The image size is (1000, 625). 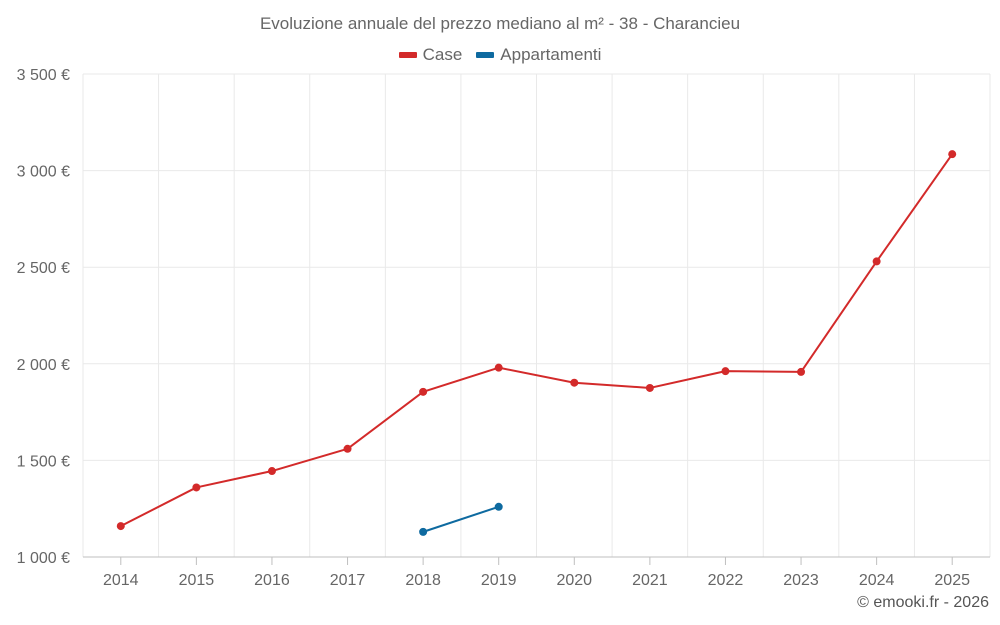 What do you see at coordinates (952, 580) in the screenshot?
I see `x-tick-label: 2025` at bounding box center [952, 580].